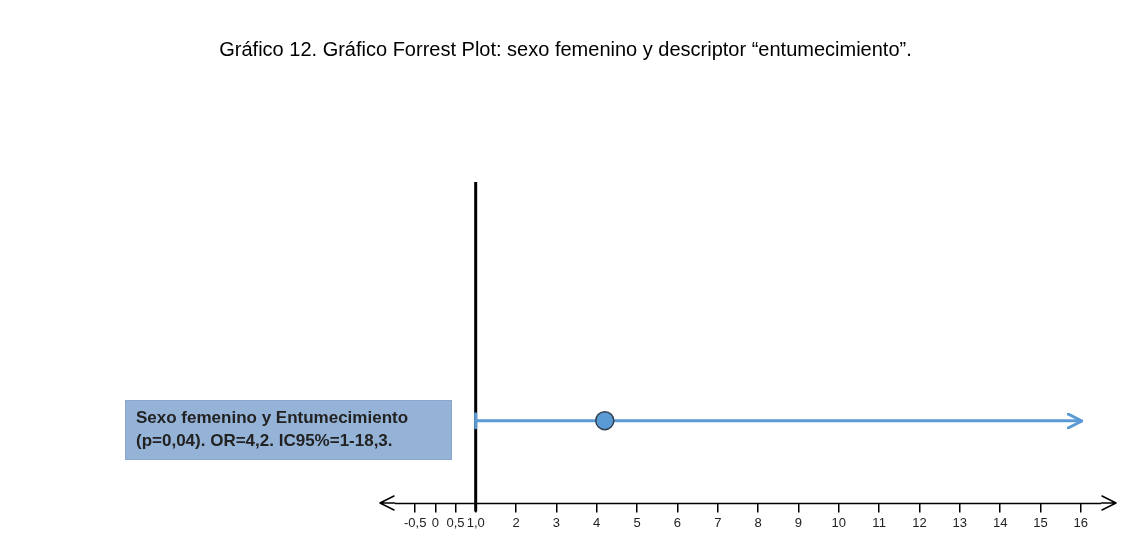 This screenshot has height=540, width=1131. What do you see at coordinates (556, 522) in the screenshot?
I see `x-tick-label: 3` at bounding box center [556, 522].